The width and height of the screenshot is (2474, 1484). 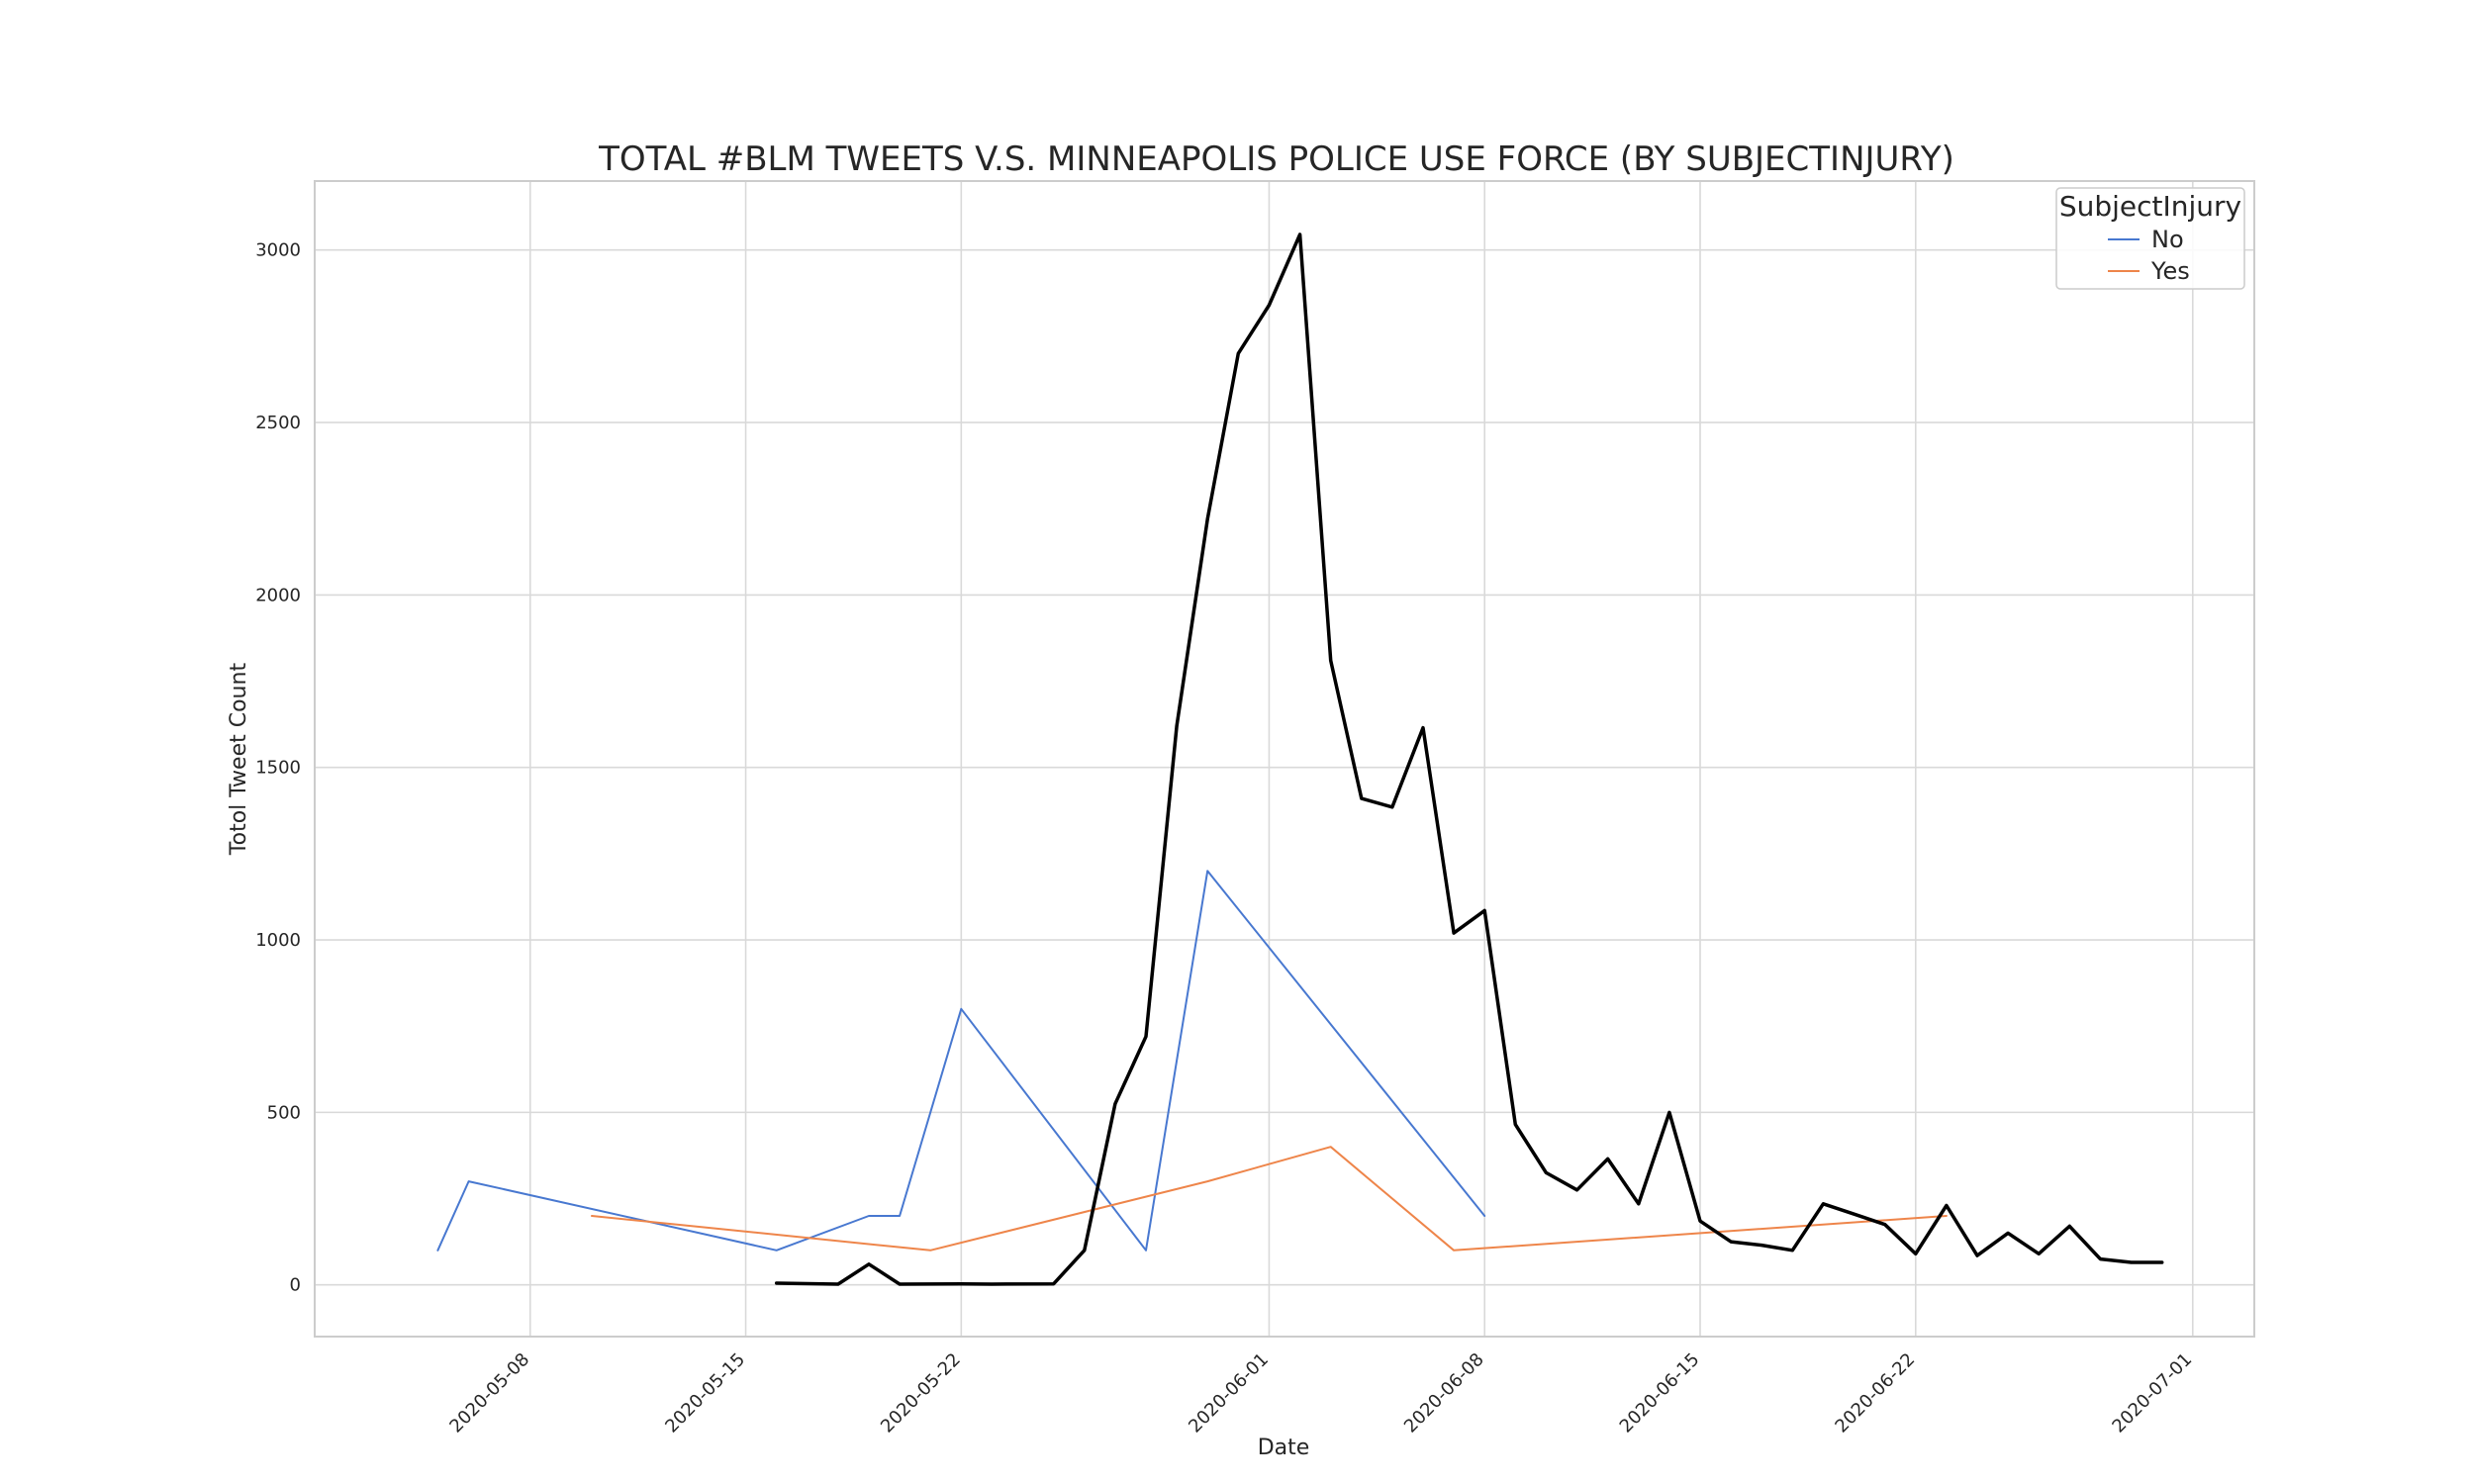 What do you see at coordinates (1660, 1393) in the screenshot?
I see `x-tick-label: 2020-06-15` at bounding box center [1660, 1393].